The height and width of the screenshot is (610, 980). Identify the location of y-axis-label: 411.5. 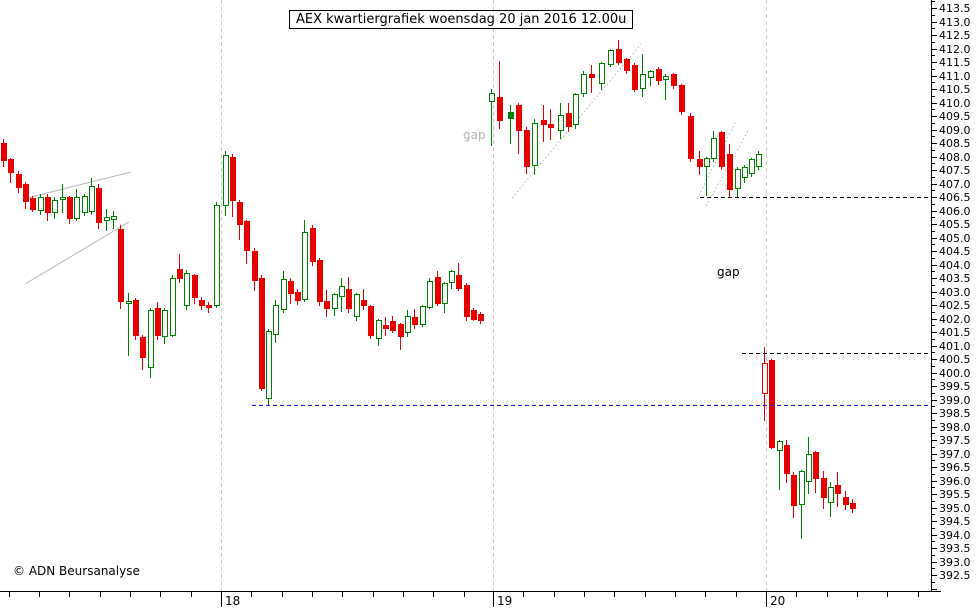
(955, 62).